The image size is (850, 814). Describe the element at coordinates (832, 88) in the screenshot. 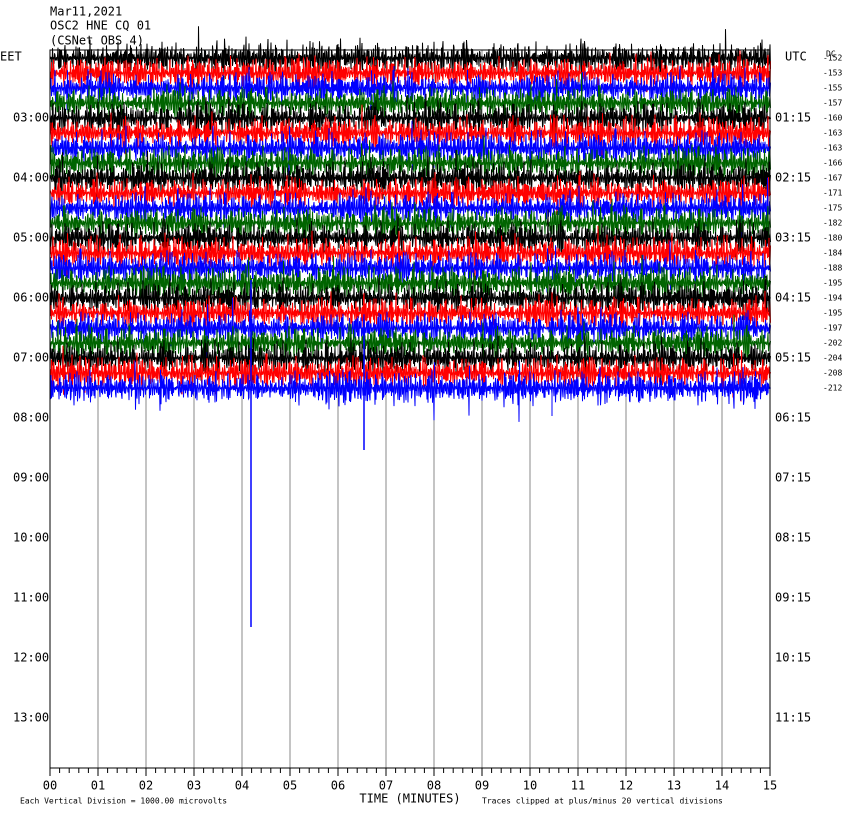

I see `offset-label: -155` at that location.